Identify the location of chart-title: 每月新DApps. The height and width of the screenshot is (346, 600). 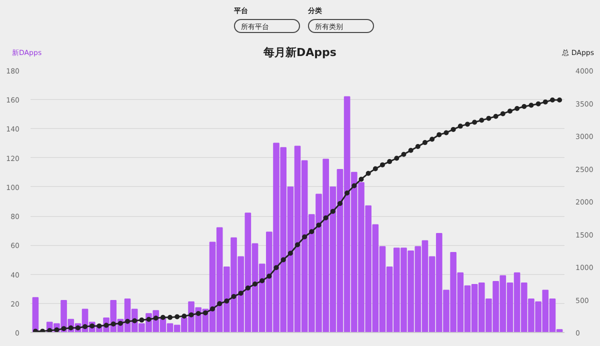
(300, 52).